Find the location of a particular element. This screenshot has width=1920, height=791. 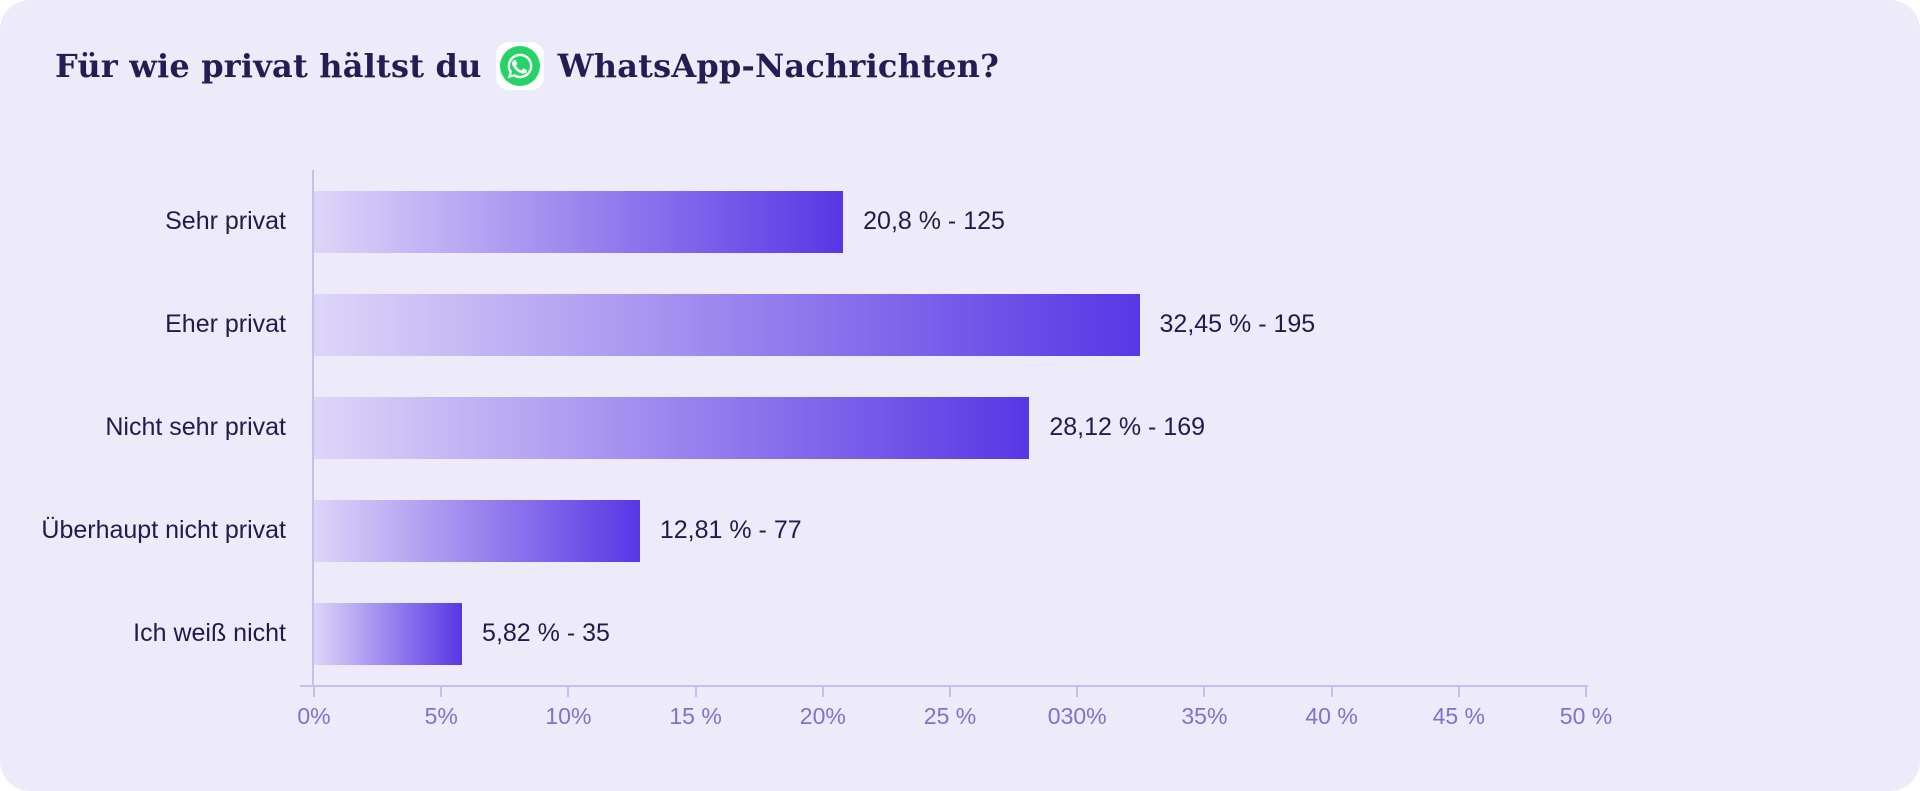

bar-value-label: 5,82 % - 35 is located at coordinates (546, 633).